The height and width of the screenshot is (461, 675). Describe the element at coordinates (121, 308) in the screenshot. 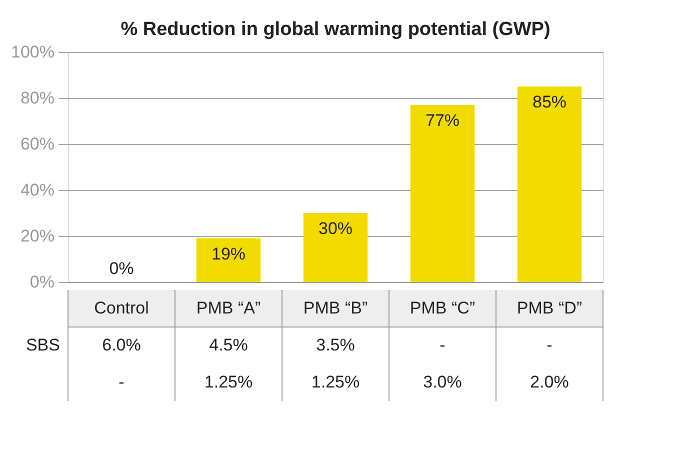

I see `x-tick-label: Control` at that location.